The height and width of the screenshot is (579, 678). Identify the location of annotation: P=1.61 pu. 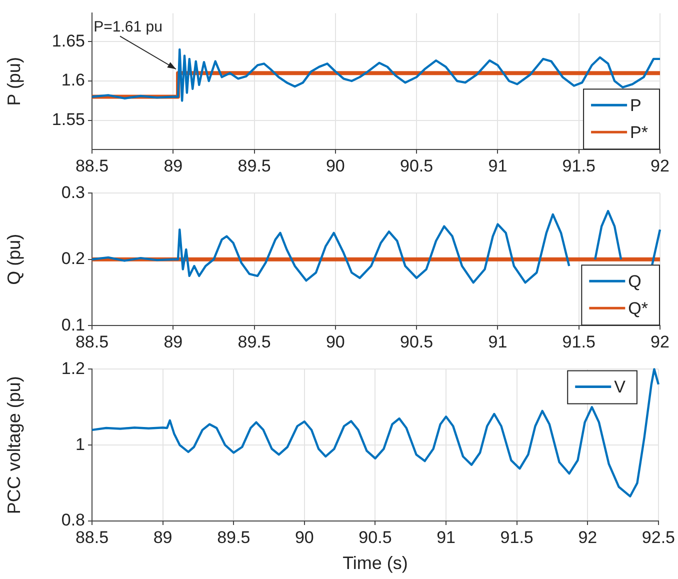
(128, 27).